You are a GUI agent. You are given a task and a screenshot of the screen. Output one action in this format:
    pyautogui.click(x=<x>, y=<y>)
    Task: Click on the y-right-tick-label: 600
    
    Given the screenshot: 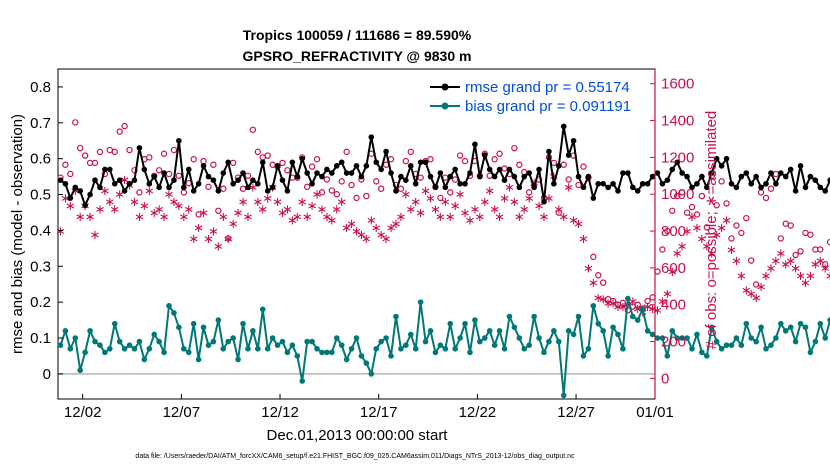 What is the action you would take?
    pyautogui.click(x=673, y=268)
    